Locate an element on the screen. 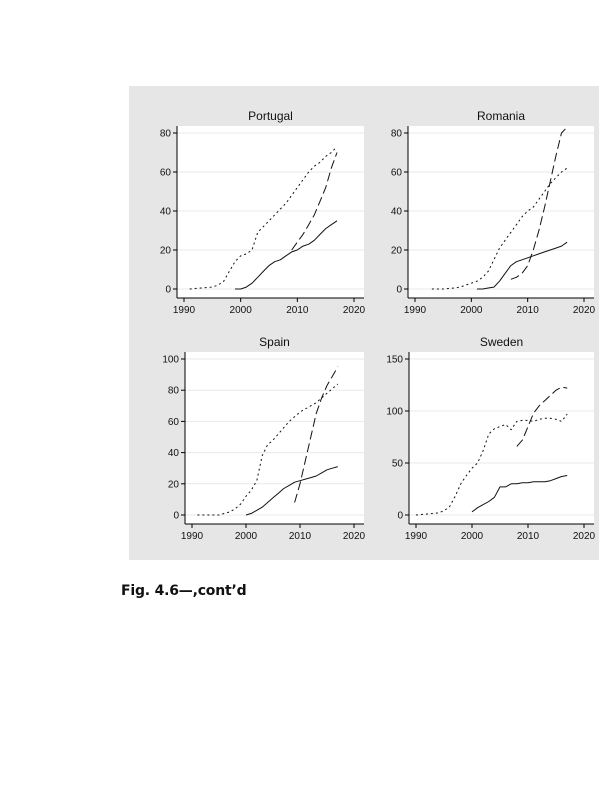  chart-sweden: 0 50 100 150 1990 2000 2010 2020 Sweden is located at coordinates (490, 438).